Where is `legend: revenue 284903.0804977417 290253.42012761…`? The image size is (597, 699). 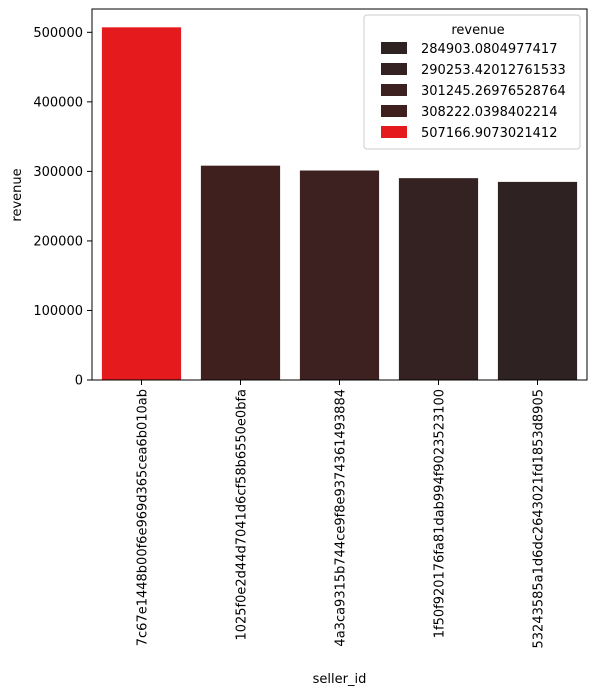
legend: revenue 284903.0804977417 290253.42012761… is located at coordinates (472, 82).